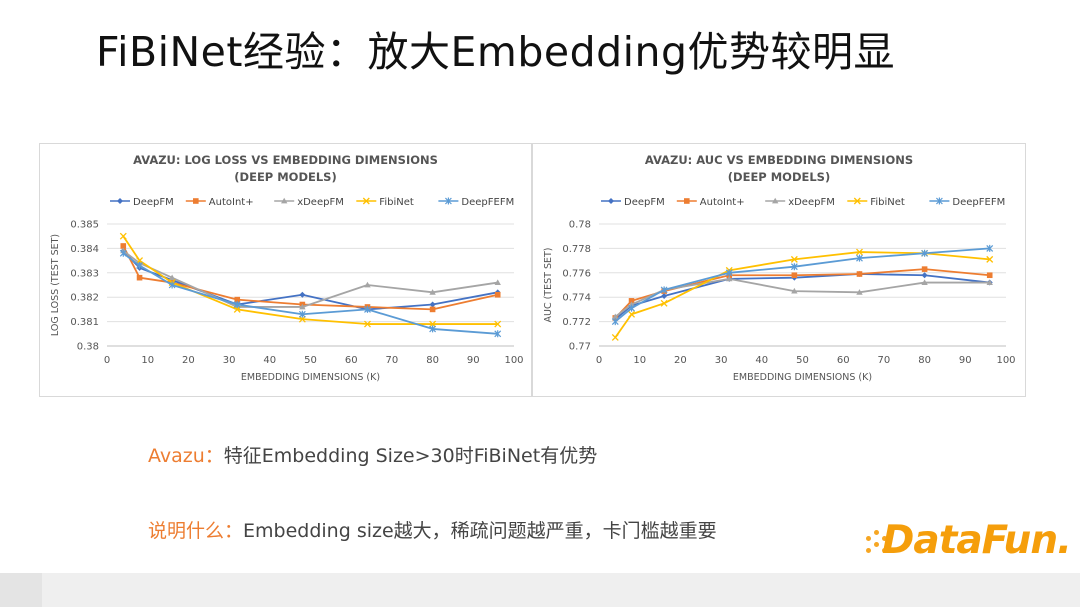 The image size is (1080, 607). What do you see at coordinates (884, 360) in the screenshot?
I see `auc-xtick-label: 70` at bounding box center [884, 360].